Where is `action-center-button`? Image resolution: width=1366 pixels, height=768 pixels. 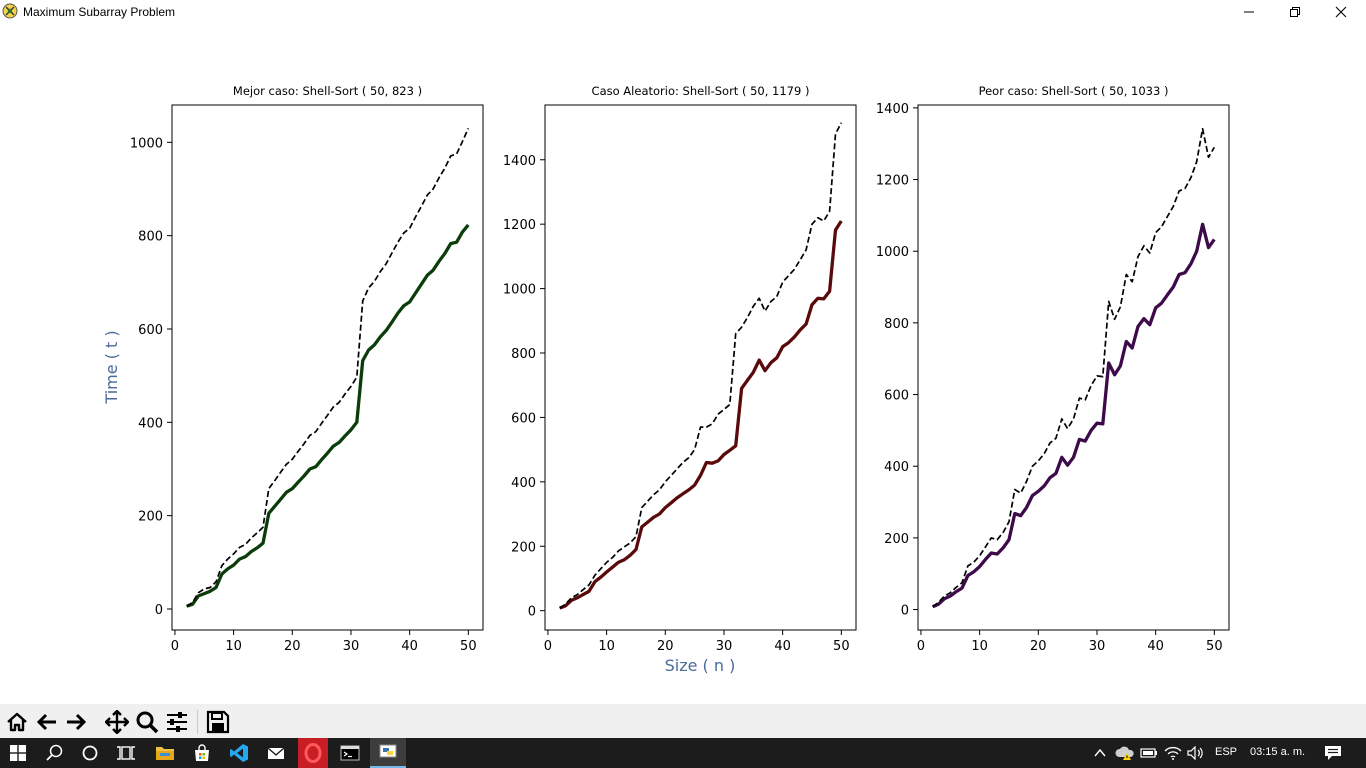 action-center-button is located at coordinates (1333, 753).